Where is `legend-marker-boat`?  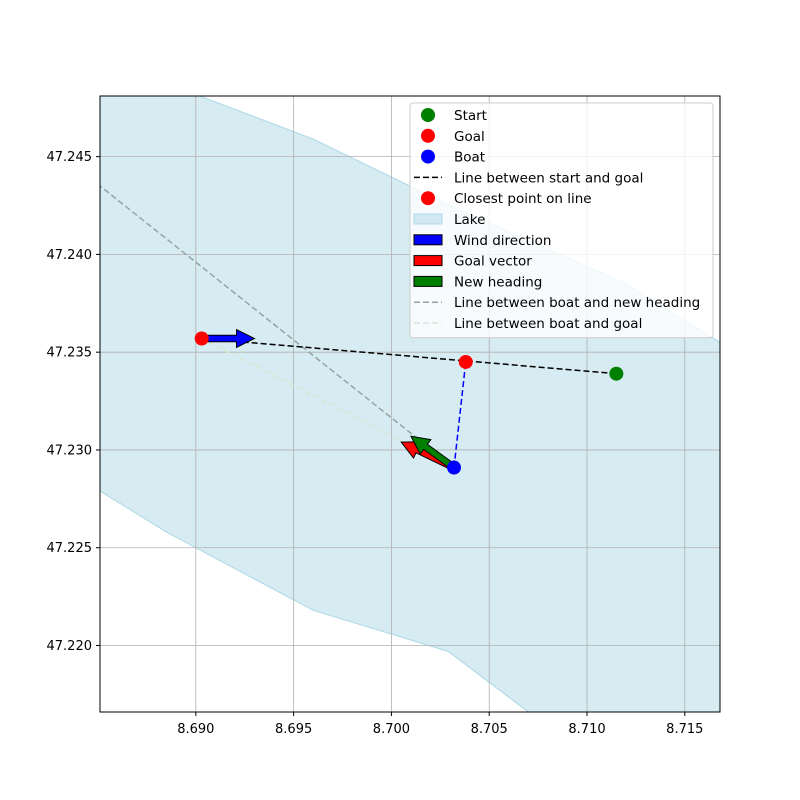
legend-marker-boat is located at coordinates (428, 156).